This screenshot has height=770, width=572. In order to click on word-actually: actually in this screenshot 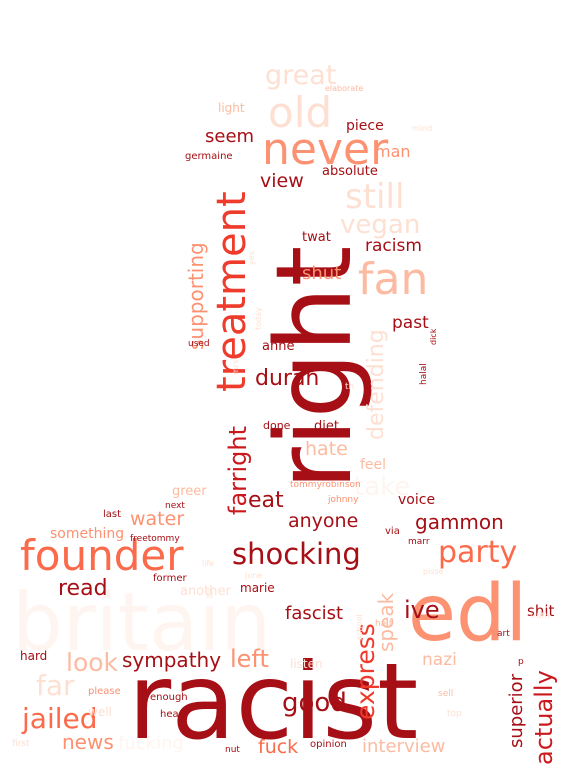, I will do `click(544, 717)`.